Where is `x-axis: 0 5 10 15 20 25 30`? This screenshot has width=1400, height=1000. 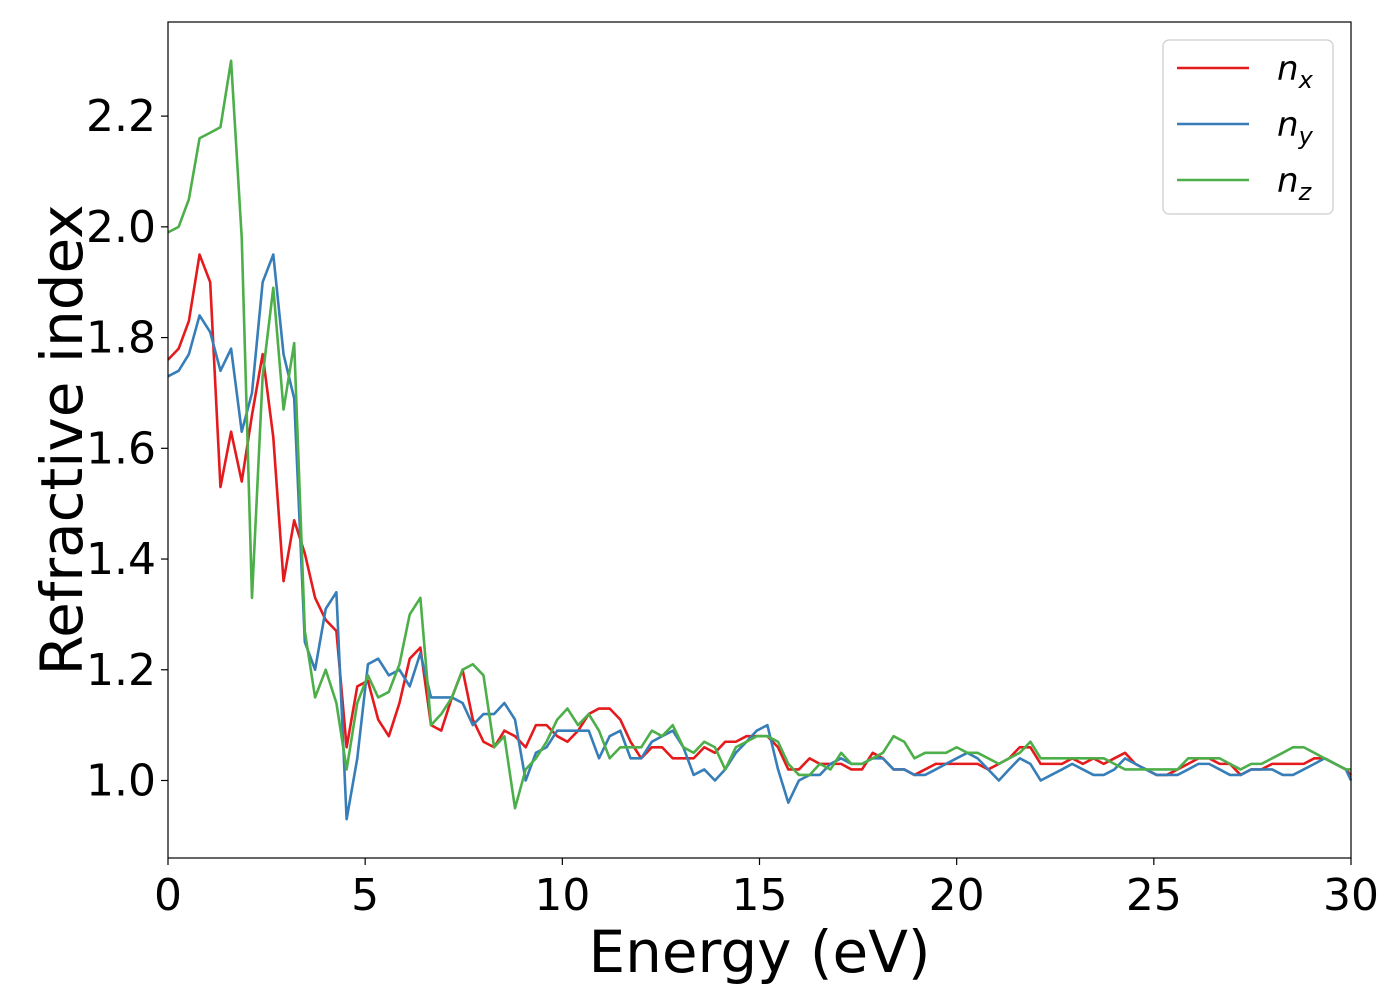
x-axis: 0 5 10 15 20 25 30 is located at coordinates (766, 889).